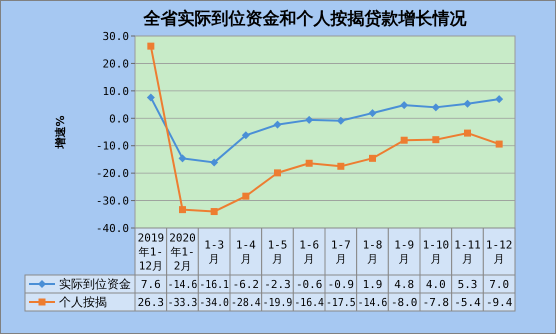 The width and height of the screenshot is (556, 334). What do you see at coordinates (247, 302) in the screenshot?
I see `data-label: -28.4` at bounding box center [247, 302].